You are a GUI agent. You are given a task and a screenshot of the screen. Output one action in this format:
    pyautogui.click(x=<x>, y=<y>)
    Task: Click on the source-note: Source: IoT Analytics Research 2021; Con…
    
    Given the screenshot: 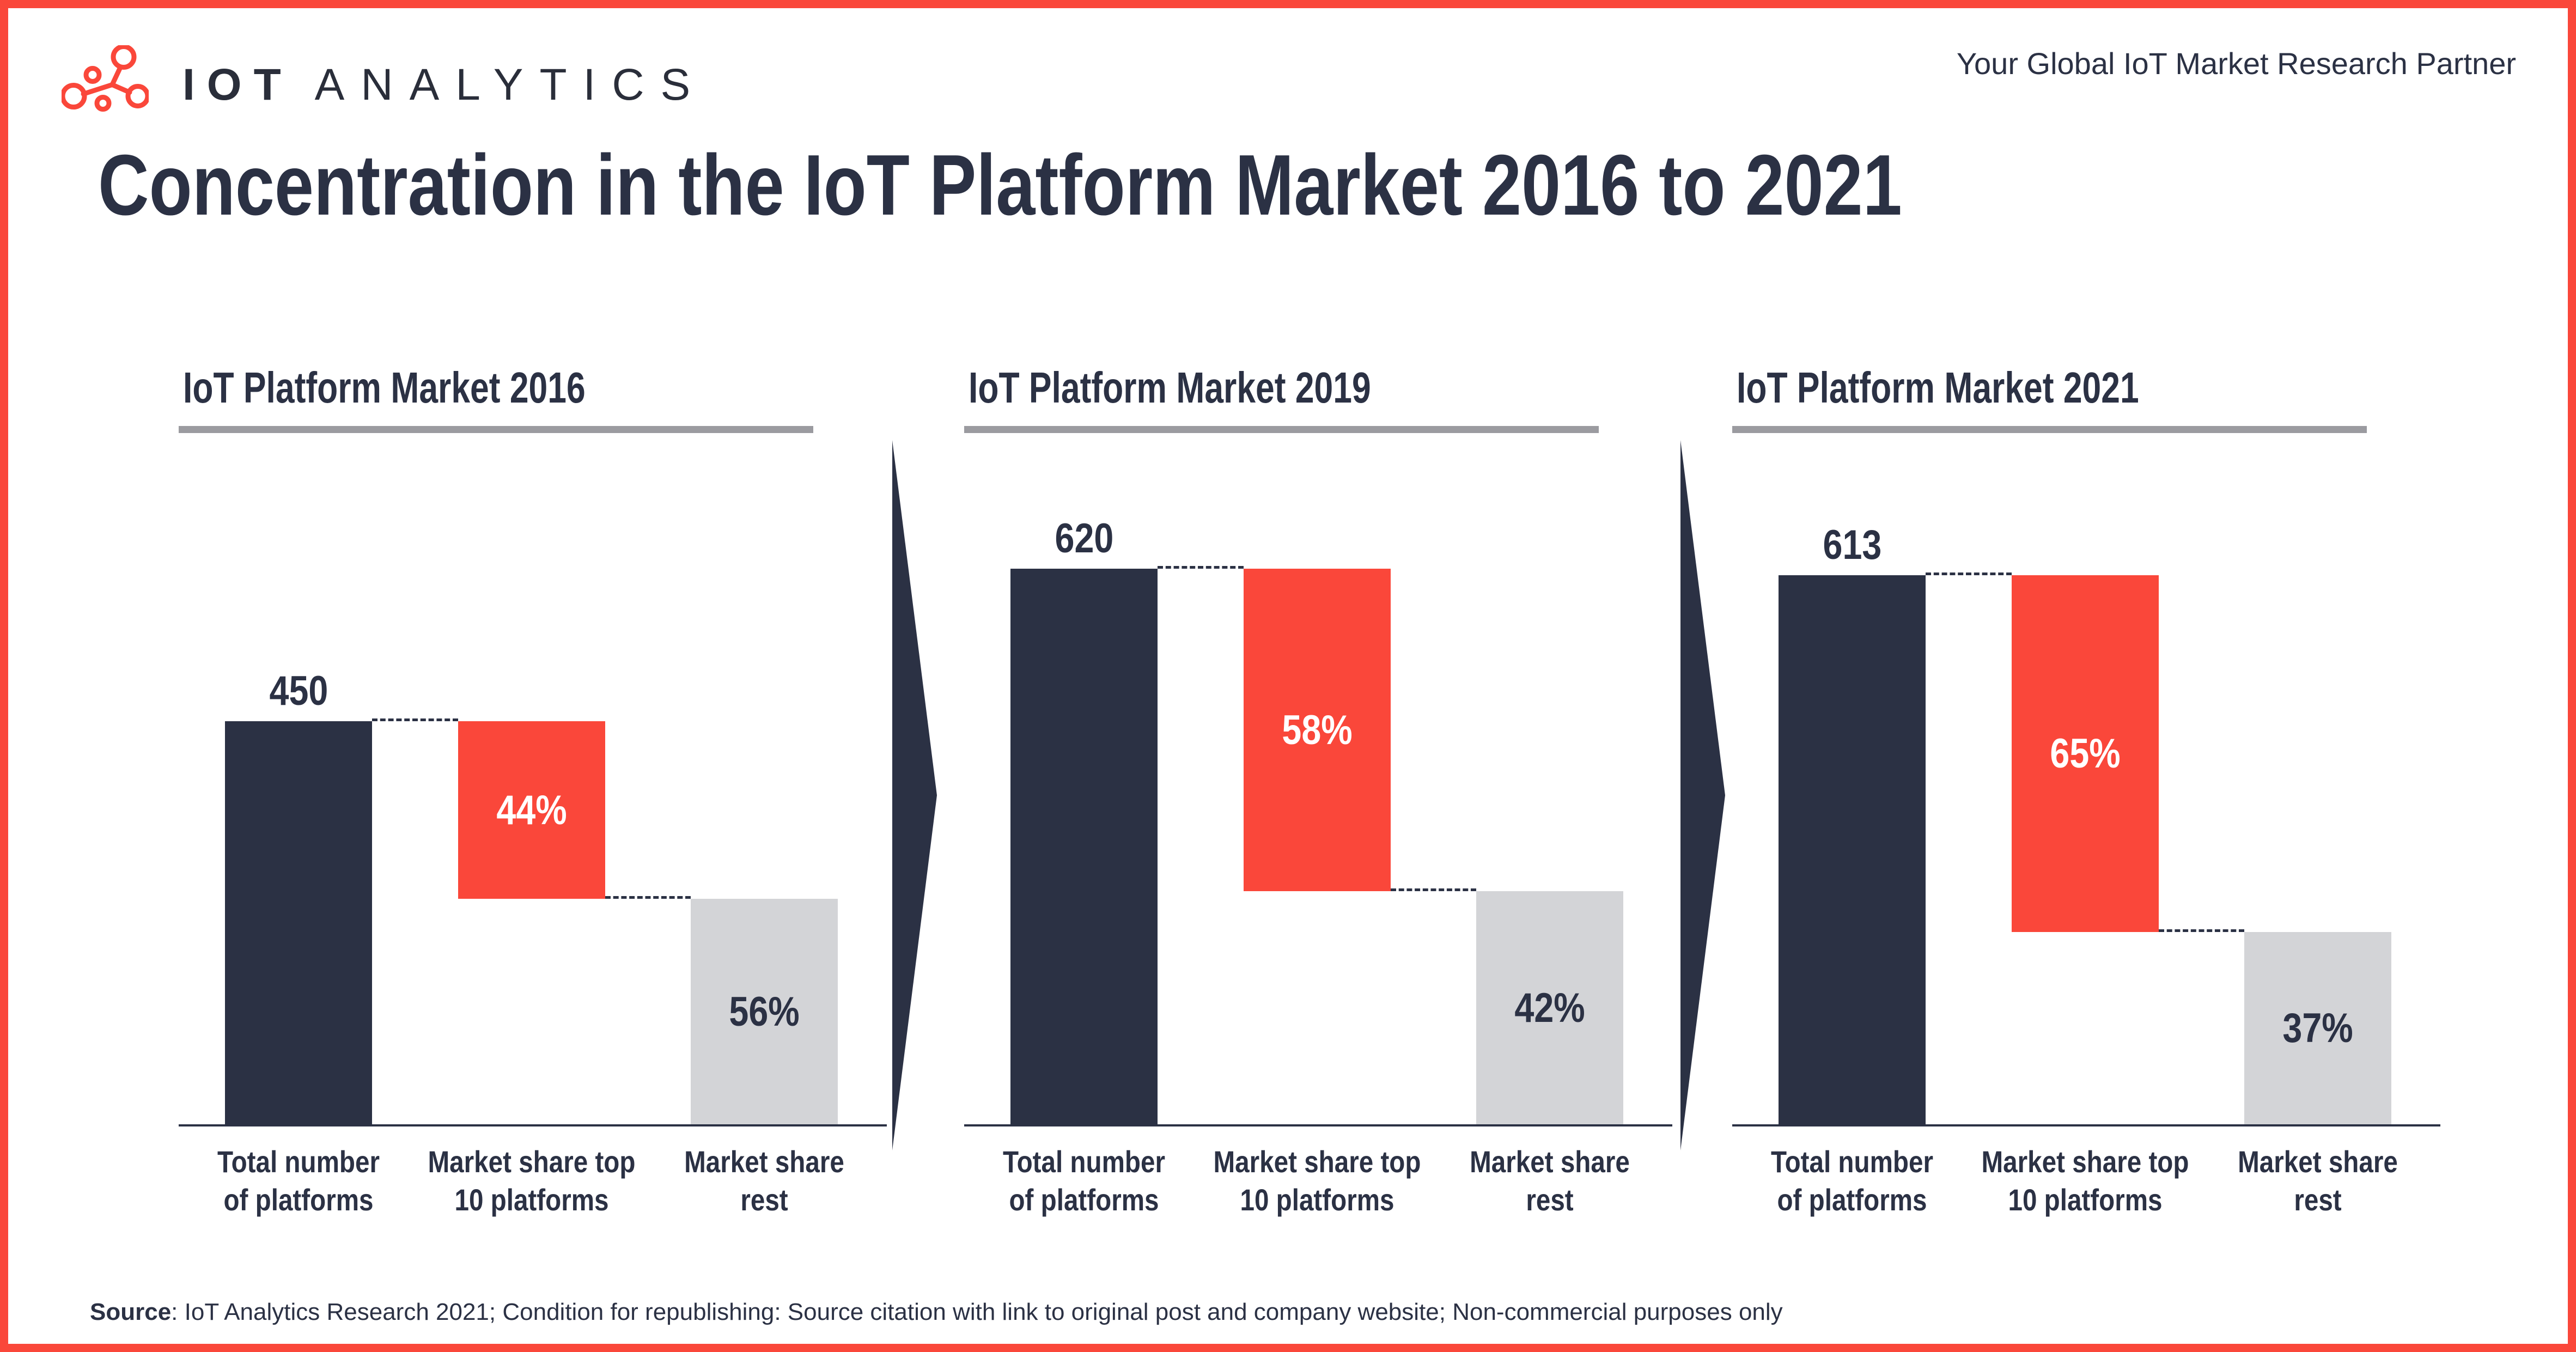 What is the action you would take?
    pyautogui.click(x=936, y=1312)
    